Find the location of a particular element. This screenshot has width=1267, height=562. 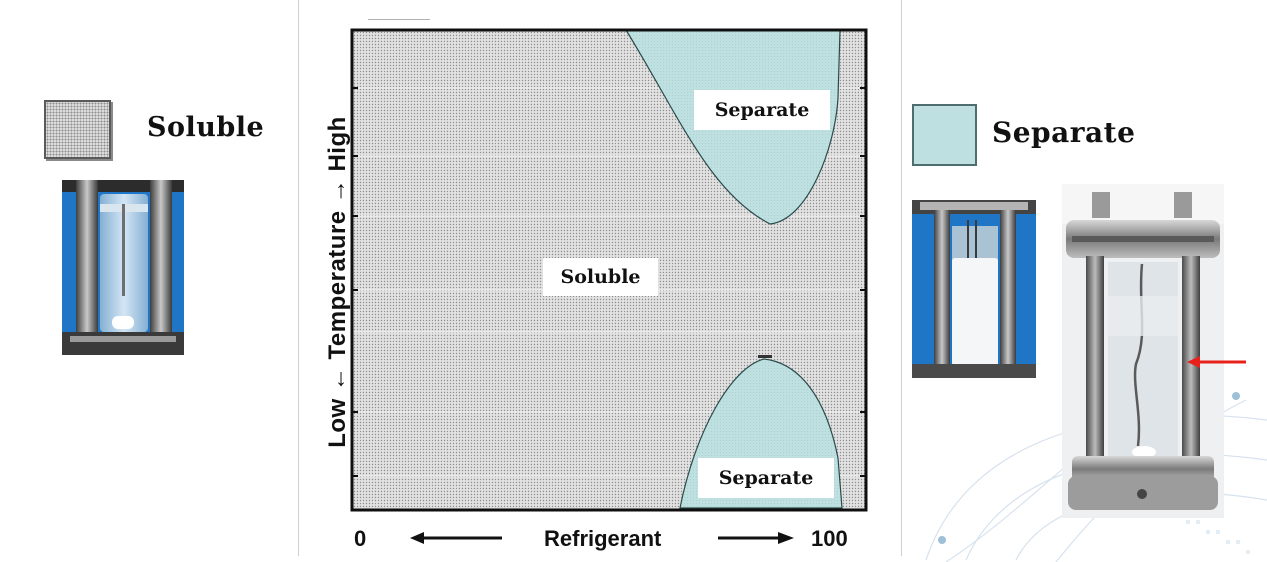

left-arrow-icon is located at coordinates (456, 538).